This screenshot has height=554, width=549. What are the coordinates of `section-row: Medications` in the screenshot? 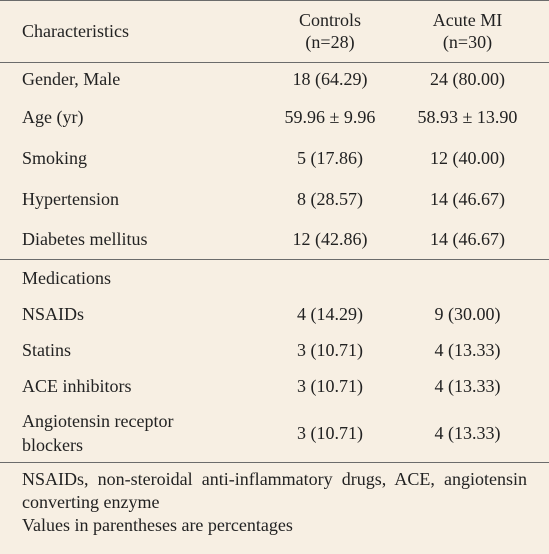 It's located at (274, 277).